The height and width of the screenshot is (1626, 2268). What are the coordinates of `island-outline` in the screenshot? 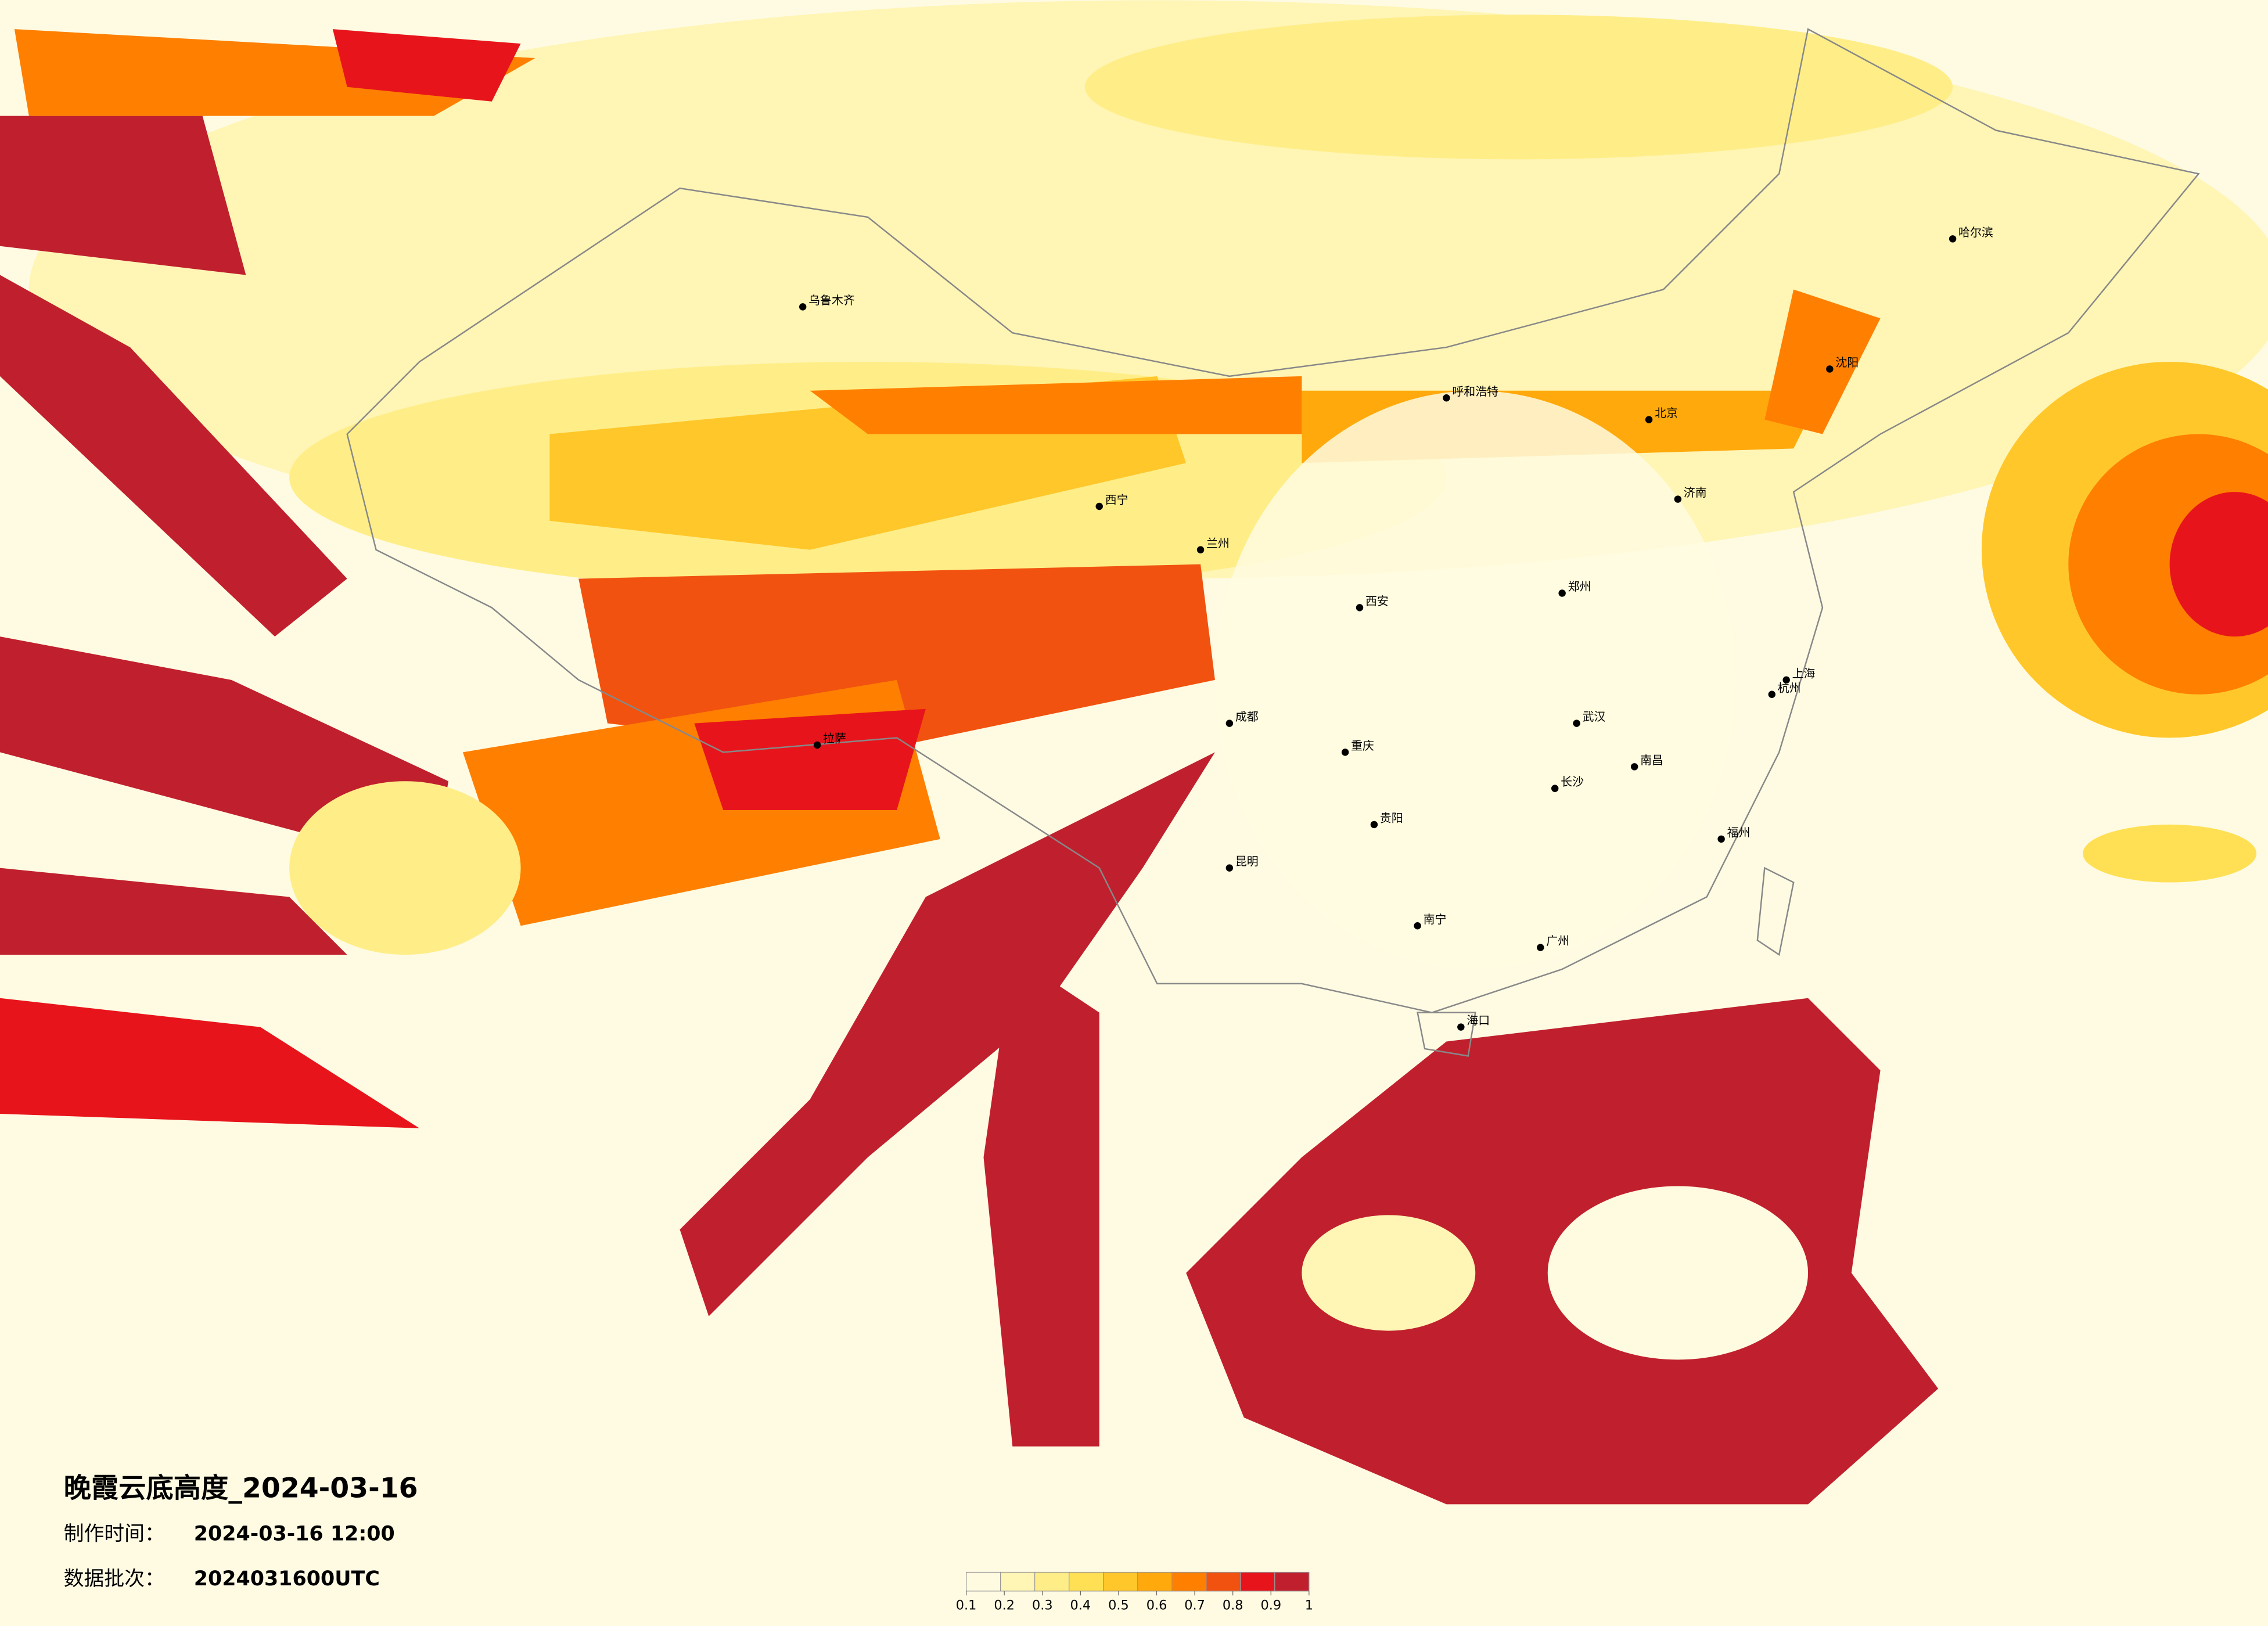 It's located at (1606, 961).